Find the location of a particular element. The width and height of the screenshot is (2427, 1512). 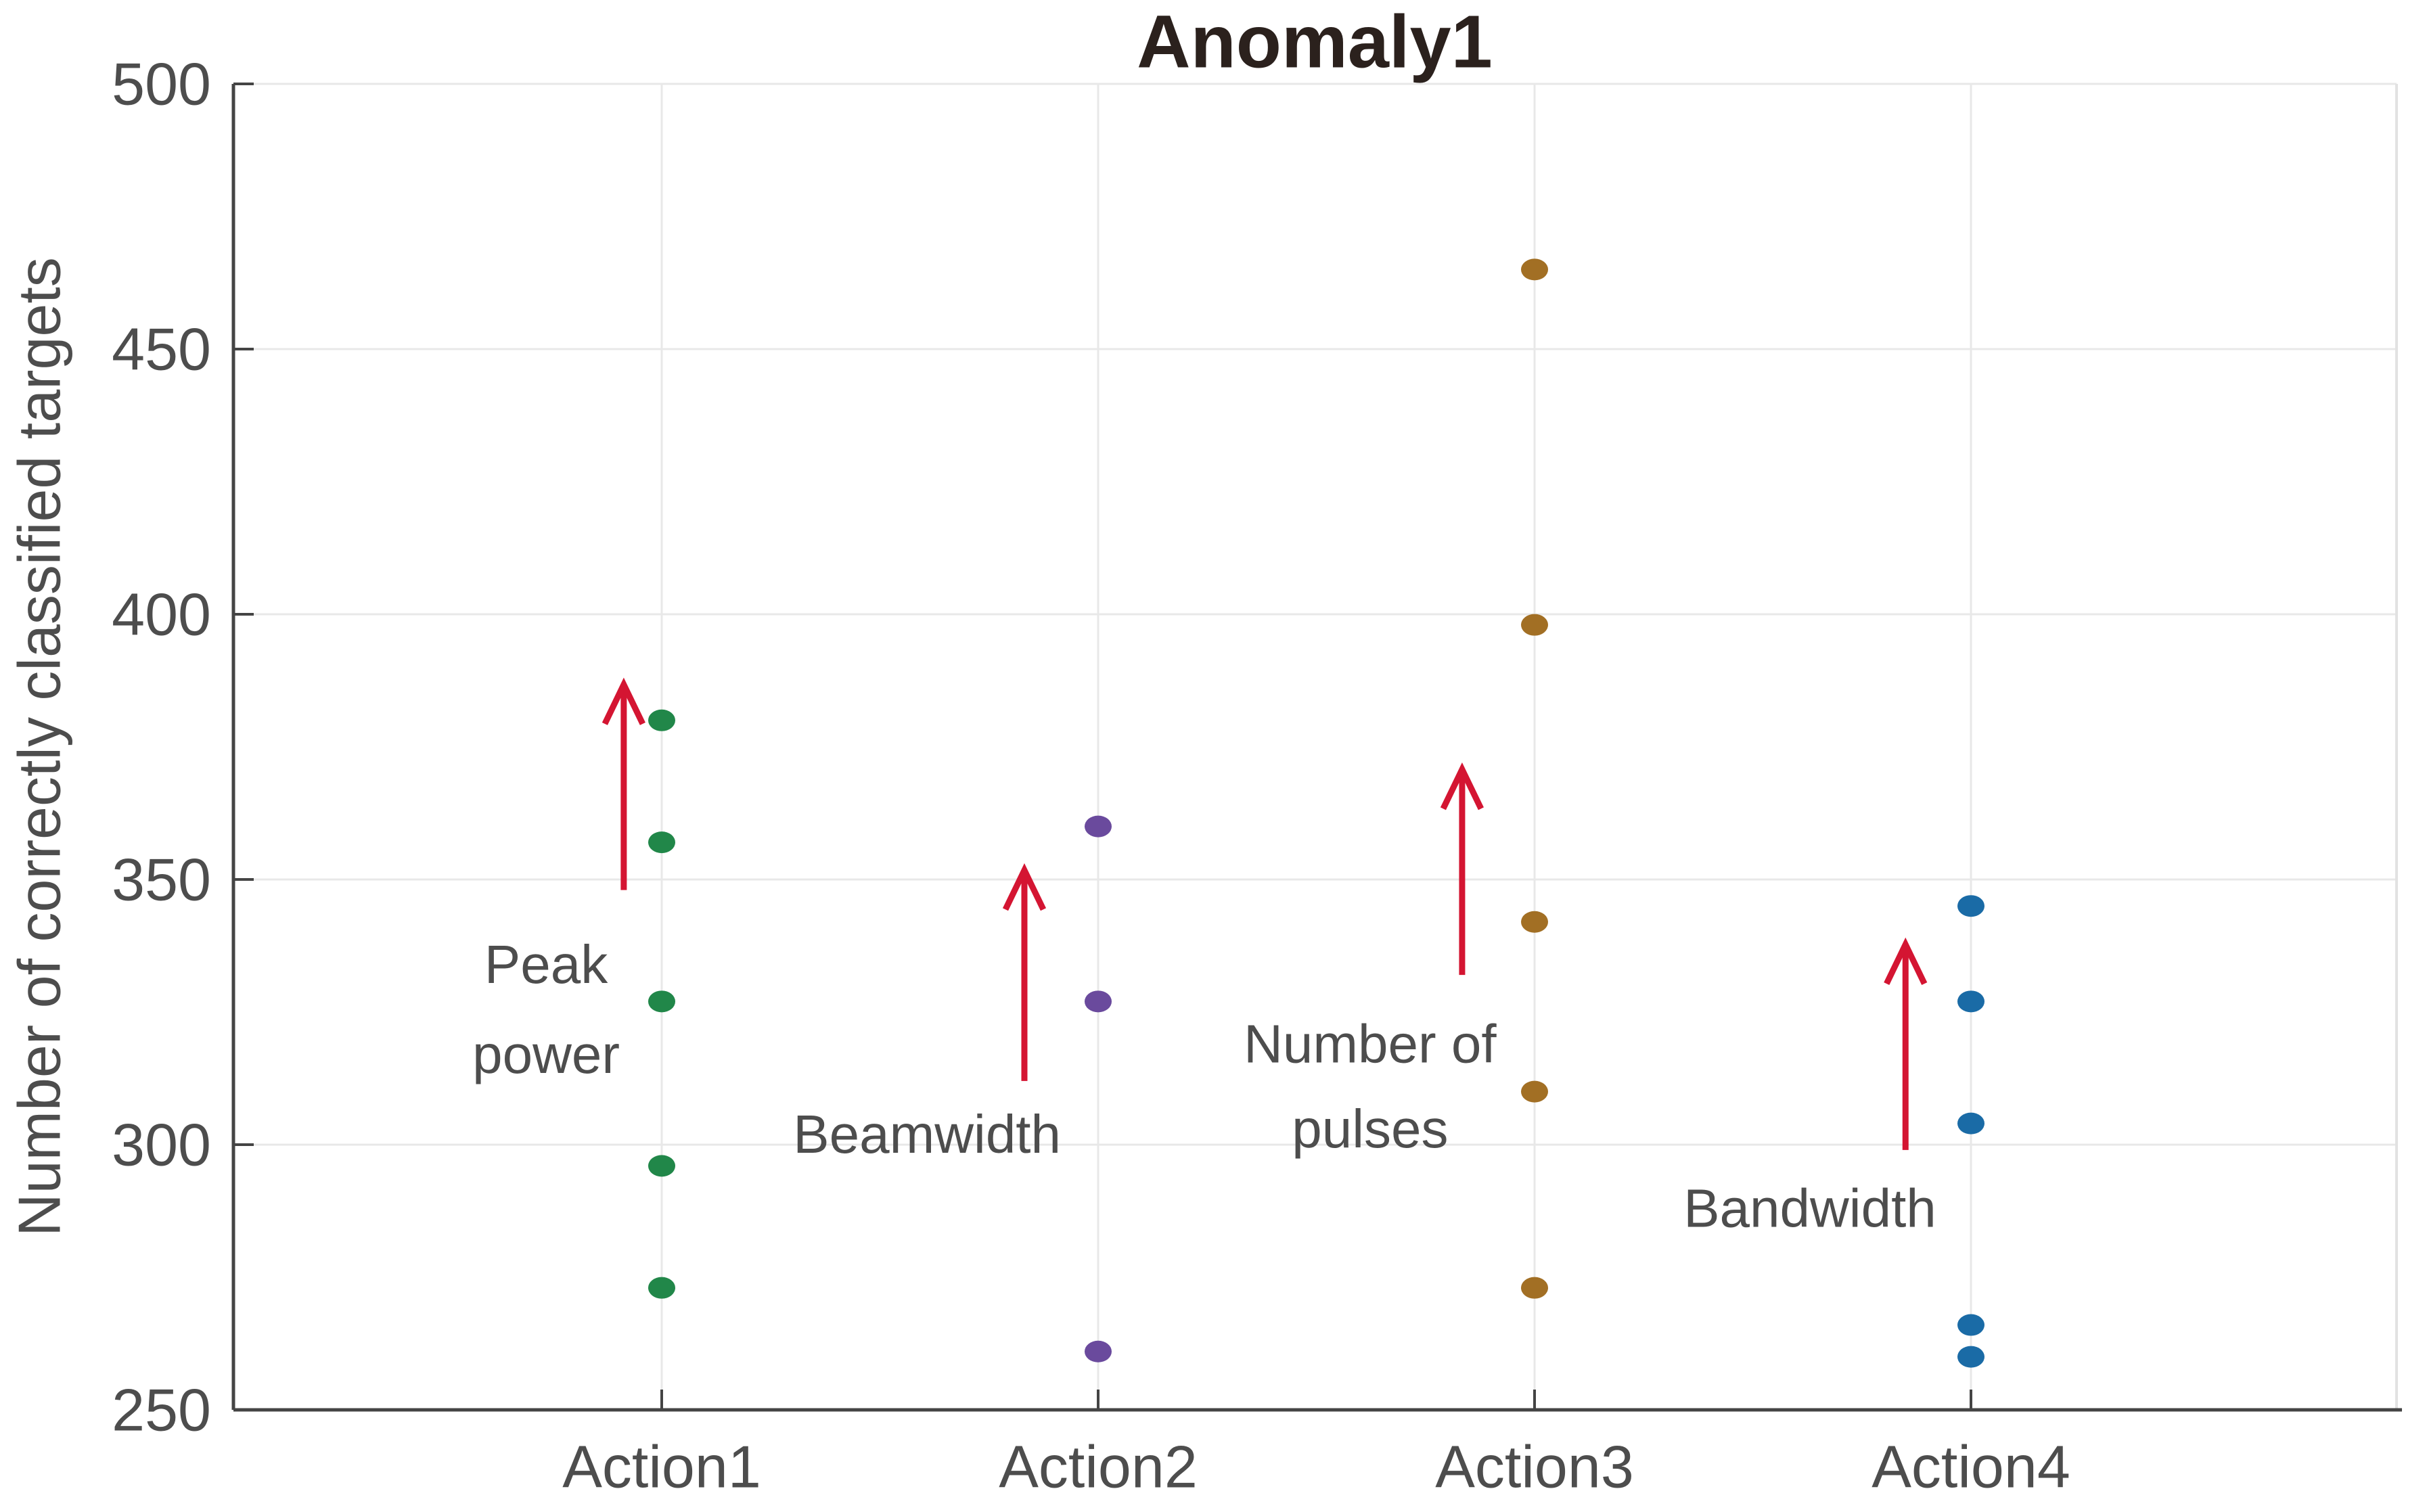

annotation-label: Peak is located at coordinates (546, 964).